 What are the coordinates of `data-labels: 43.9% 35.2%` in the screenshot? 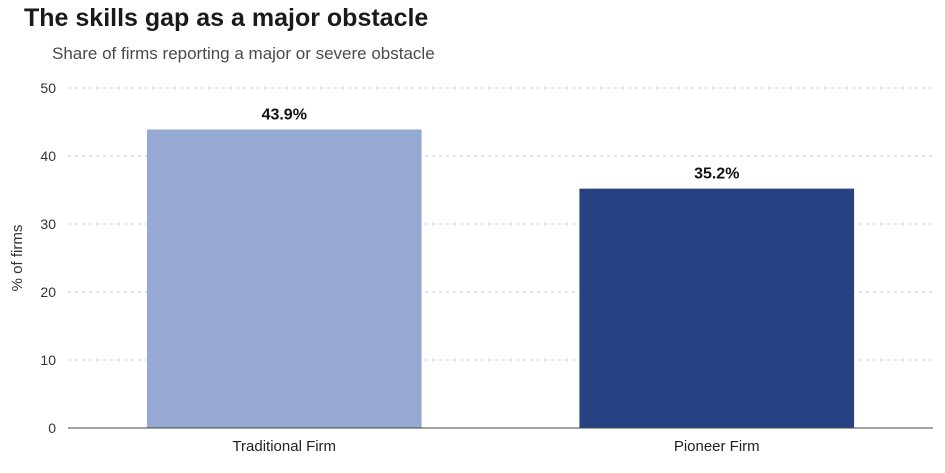 It's located at (501, 144).